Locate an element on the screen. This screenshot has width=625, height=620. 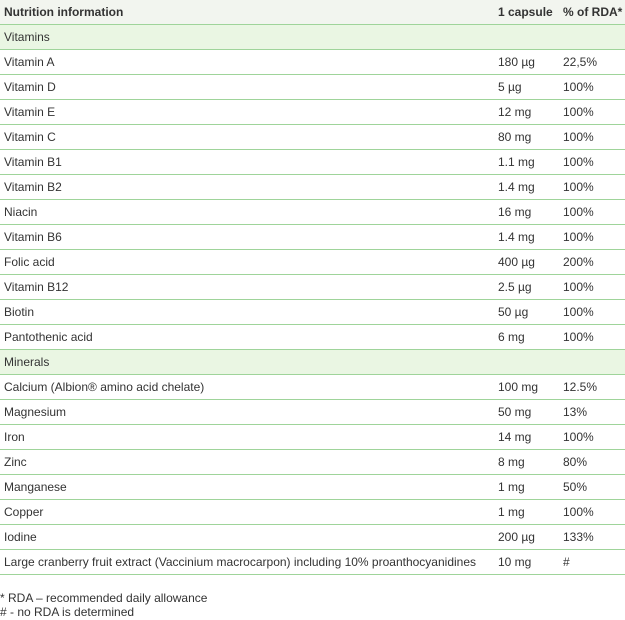
nutrient-cell: 5 µg is located at coordinates (526, 87).